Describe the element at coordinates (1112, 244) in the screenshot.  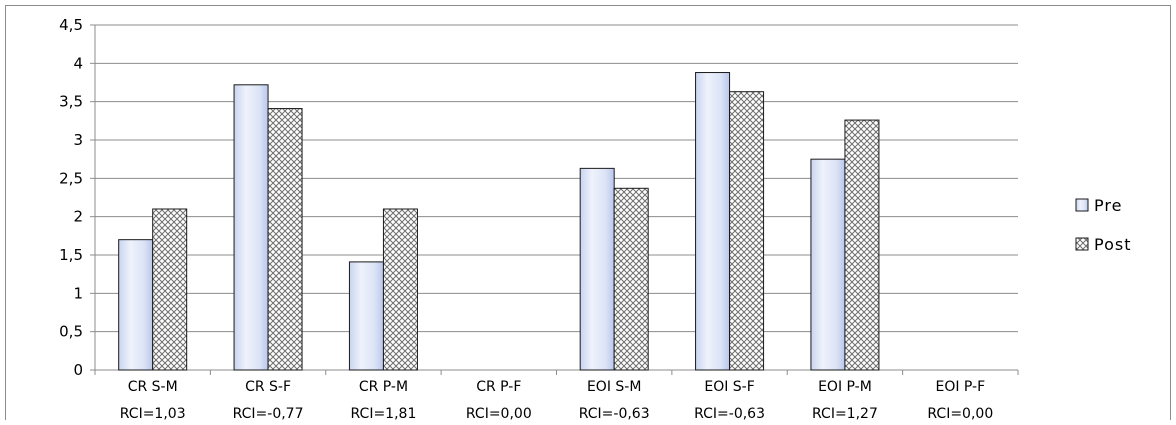
I see `legend-label-post: Post` at that location.